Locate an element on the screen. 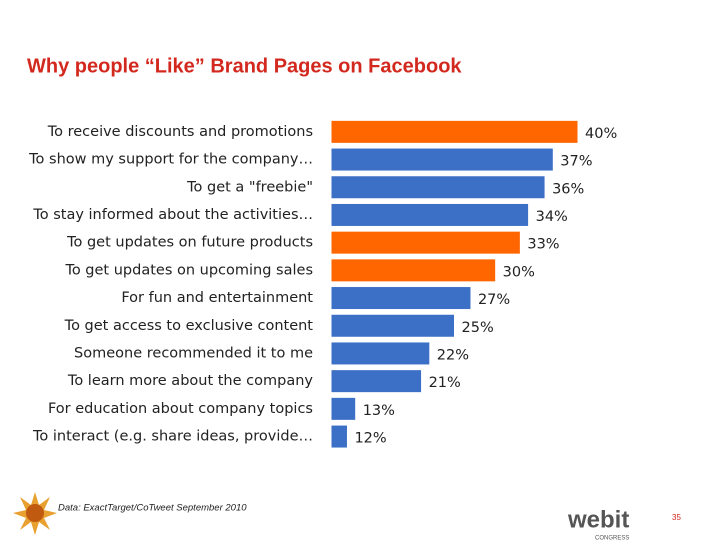  category-label: To receive discounts and promotions is located at coordinates (180, 132).